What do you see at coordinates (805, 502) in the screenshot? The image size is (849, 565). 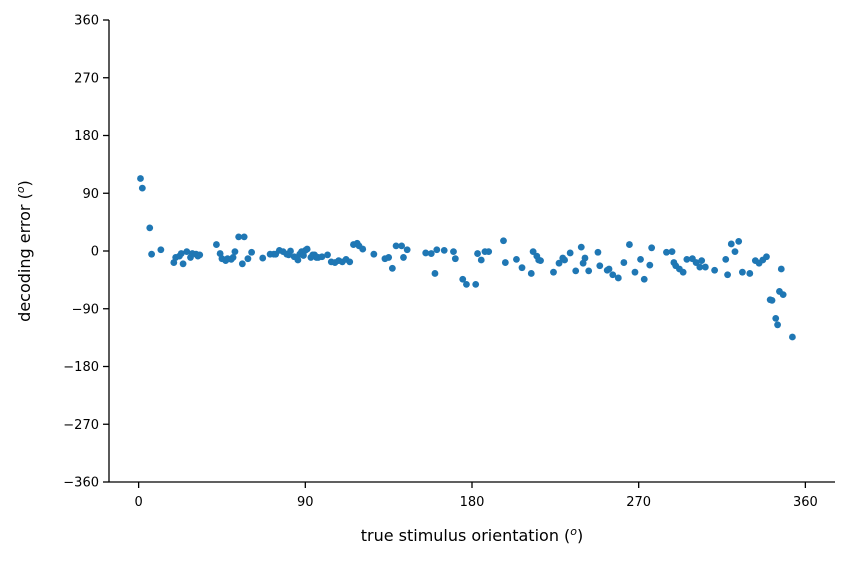 I see `x-tick-label: 360` at bounding box center [805, 502].